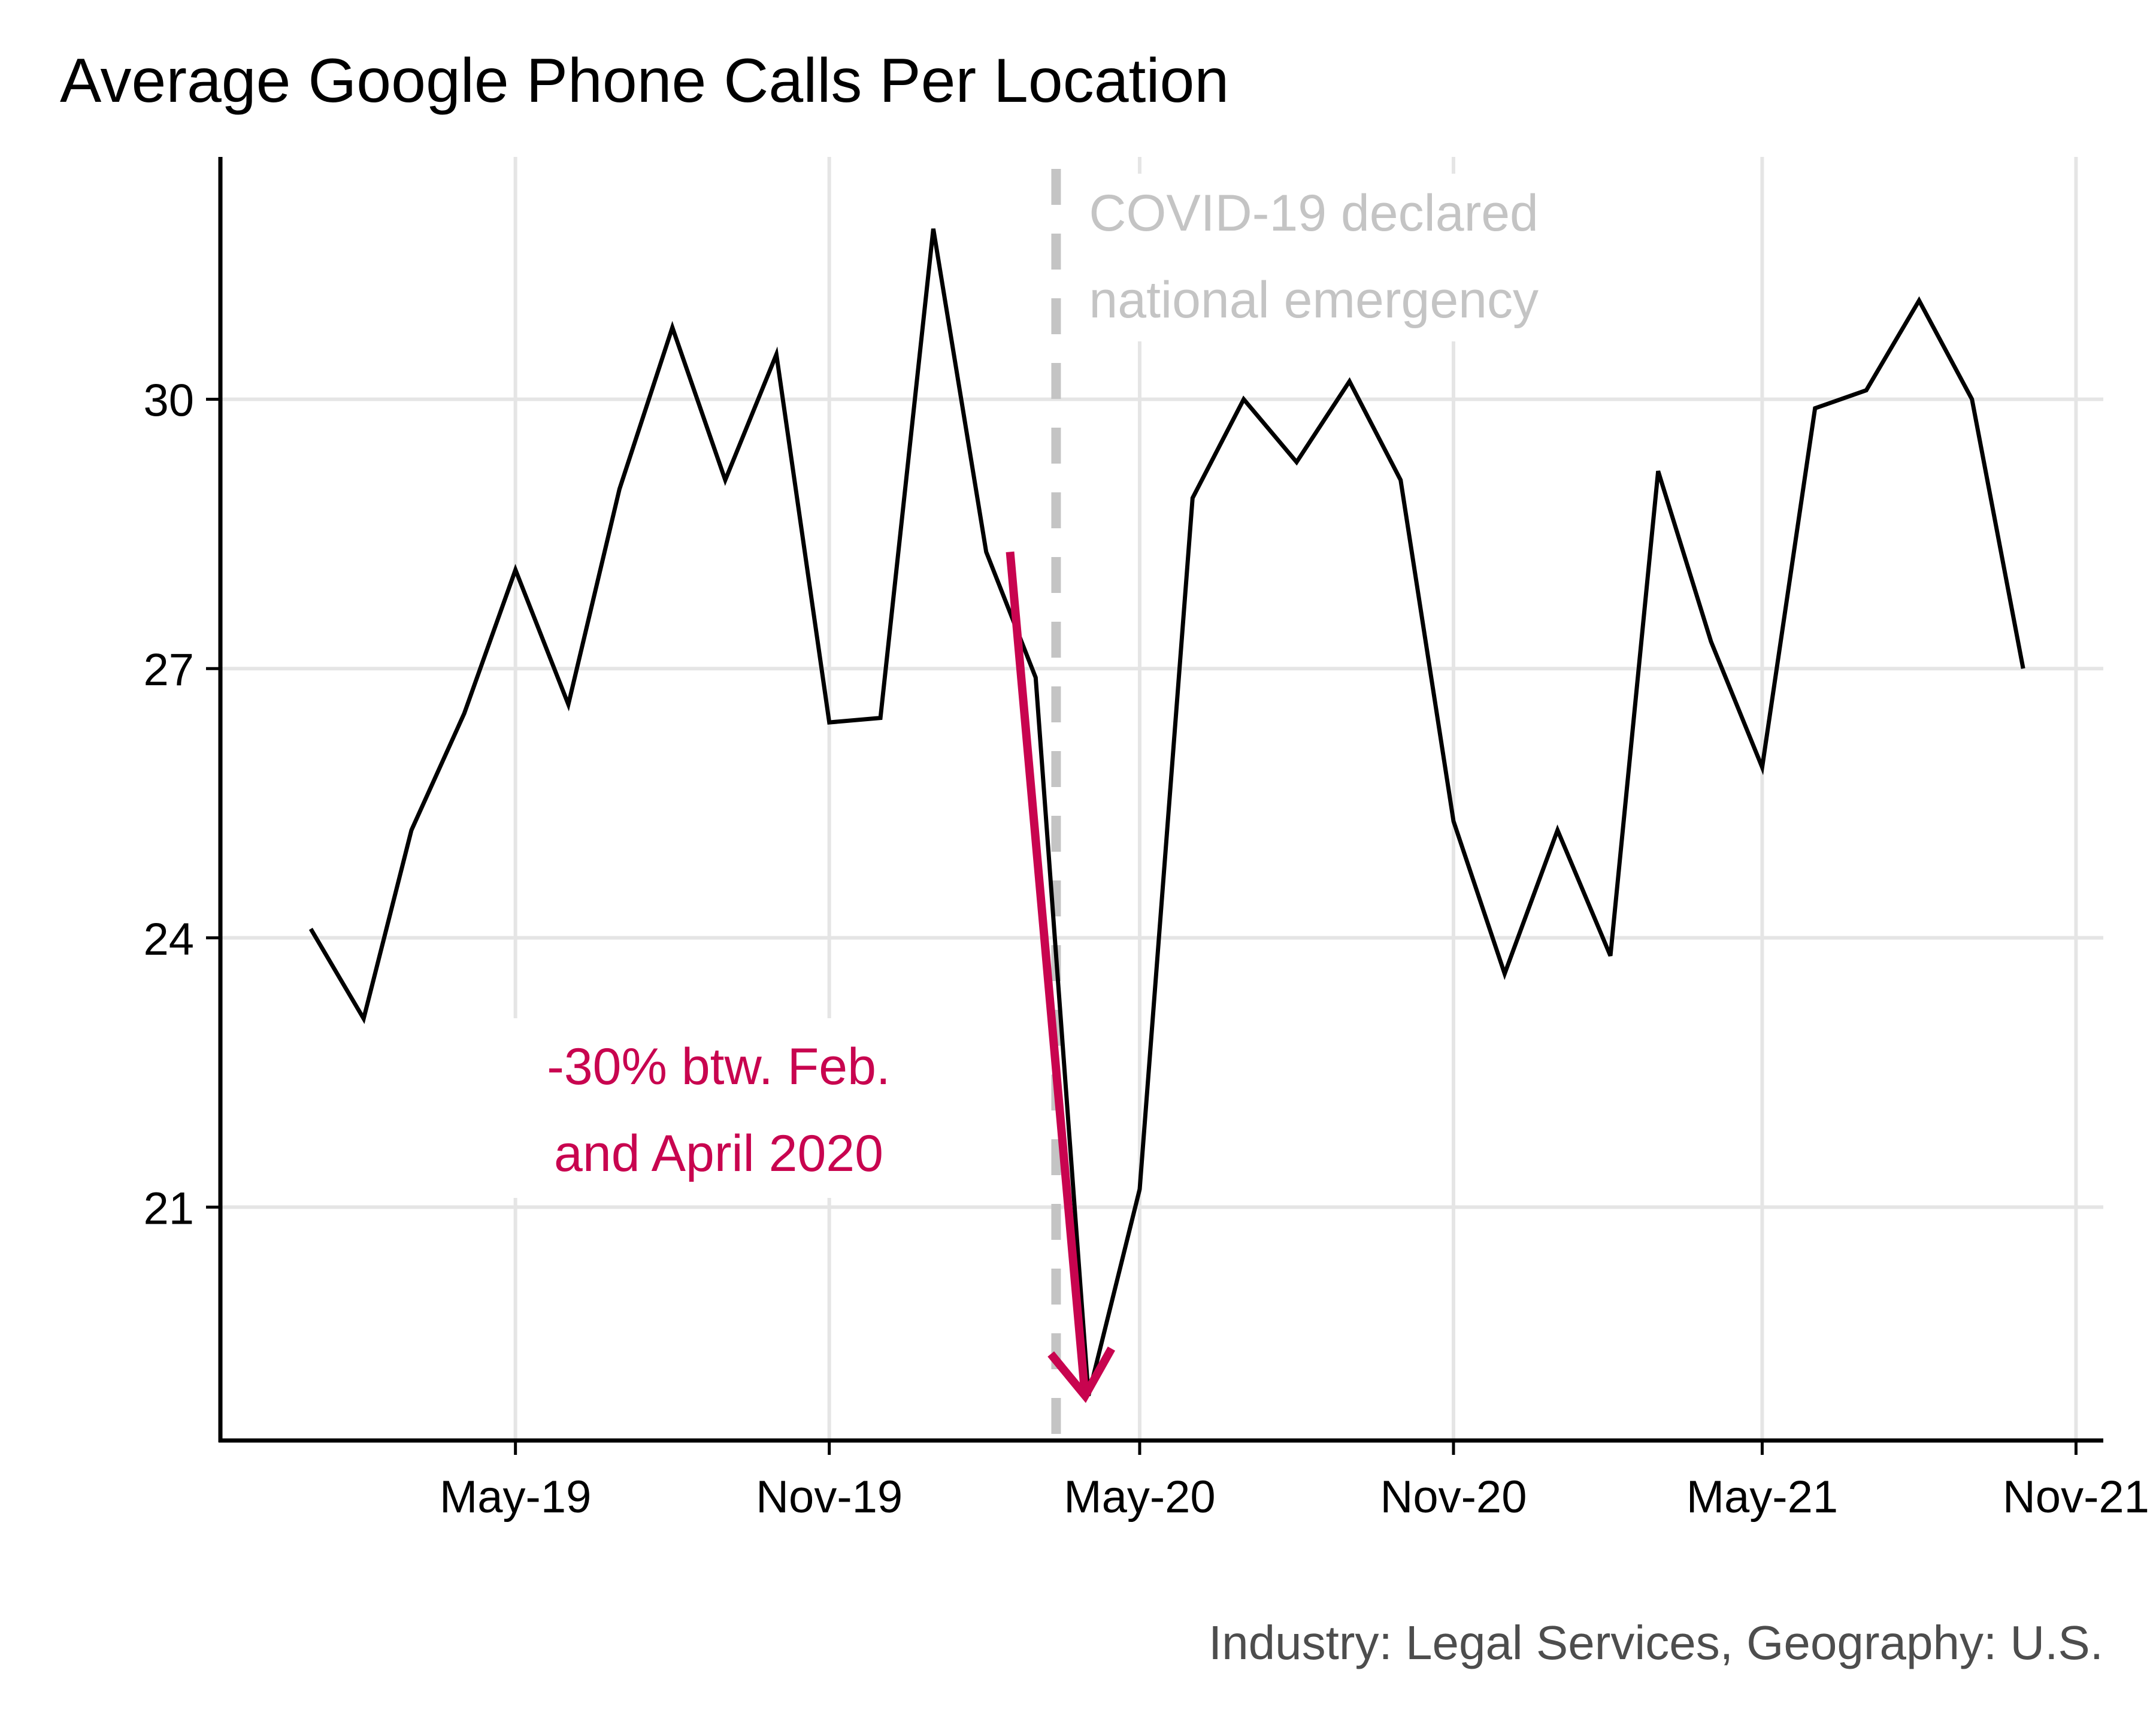 The width and height of the screenshot is (2156, 1725). Describe the element at coordinates (1355, 257) in the screenshot. I see `emergency-label-background` at that location.